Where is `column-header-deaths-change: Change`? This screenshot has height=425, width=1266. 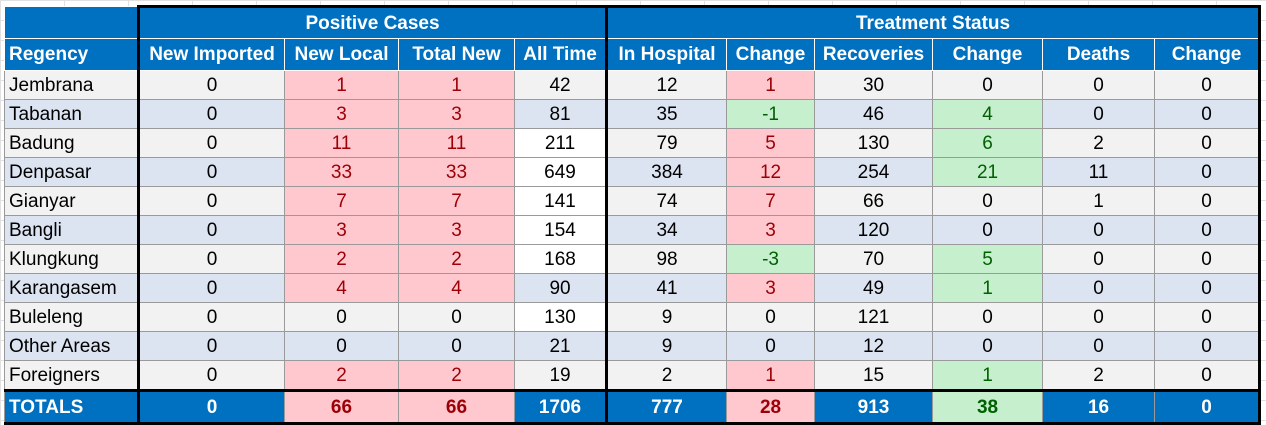 column-header-deaths-change: Change is located at coordinates (1208, 54).